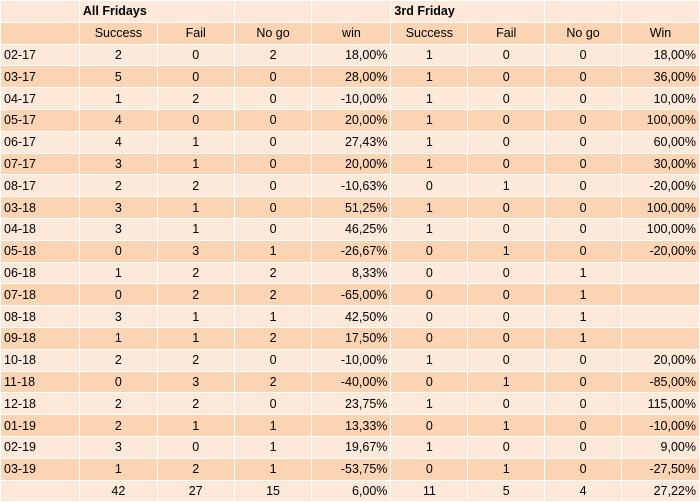 Image resolution: width=700 pixels, height=502 pixels. What do you see at coordinates (506, 33) in the screenshot?
I see `column-header-3rd-fail: Fail` at bounding box center [506, 33].